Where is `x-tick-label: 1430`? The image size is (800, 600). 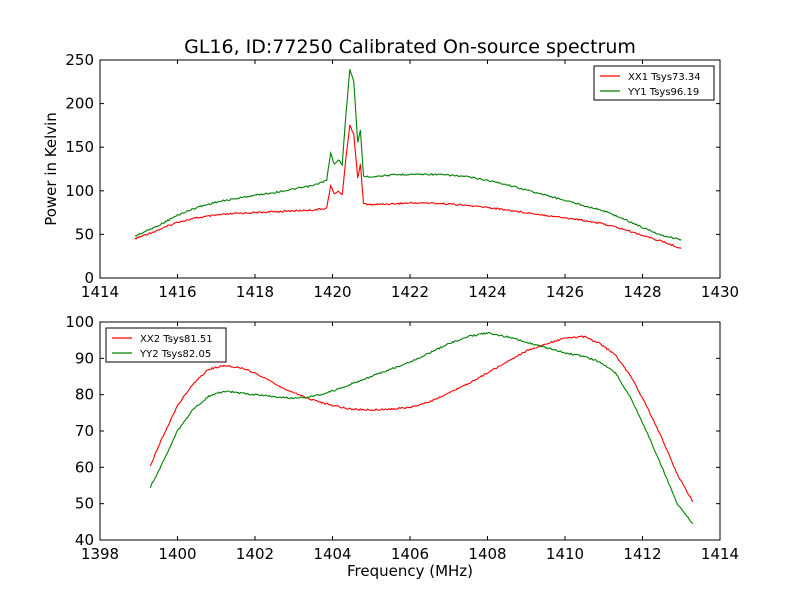 x-tick-label: 1430 is located at coordinates (720, 292).